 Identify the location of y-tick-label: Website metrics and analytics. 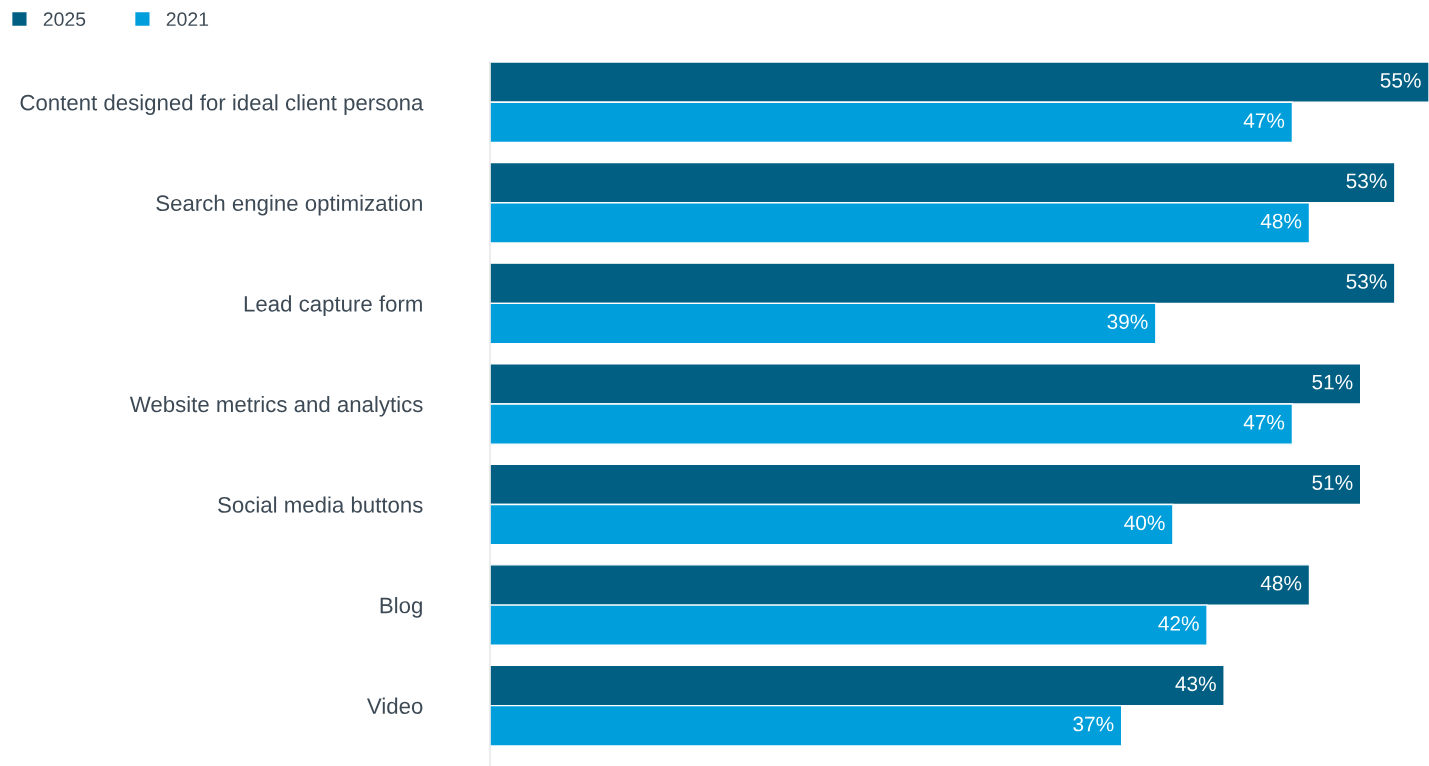
(276, 406).